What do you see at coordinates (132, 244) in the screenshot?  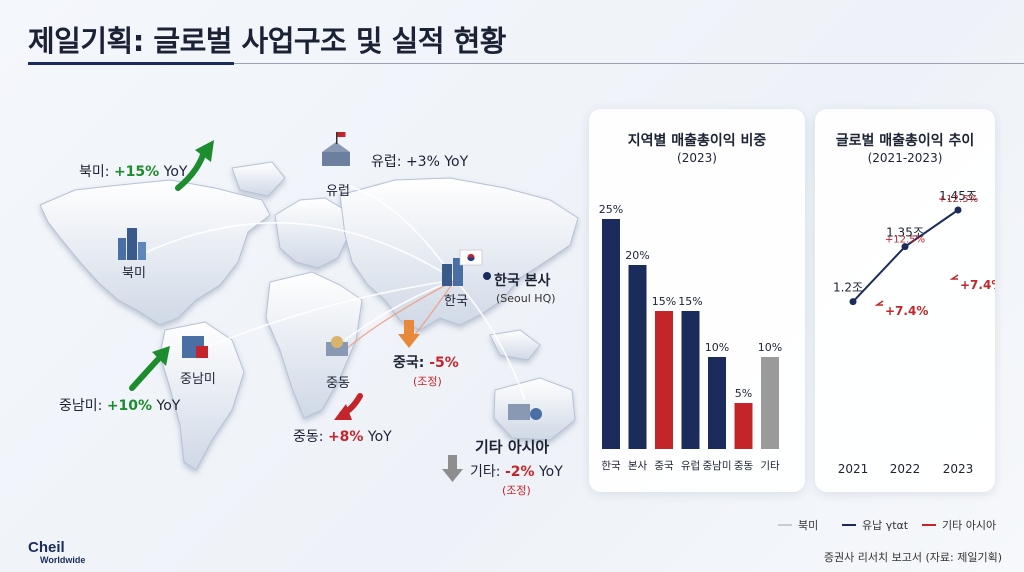 I see `north-america-building-icon` at bounding box center [132, 244].